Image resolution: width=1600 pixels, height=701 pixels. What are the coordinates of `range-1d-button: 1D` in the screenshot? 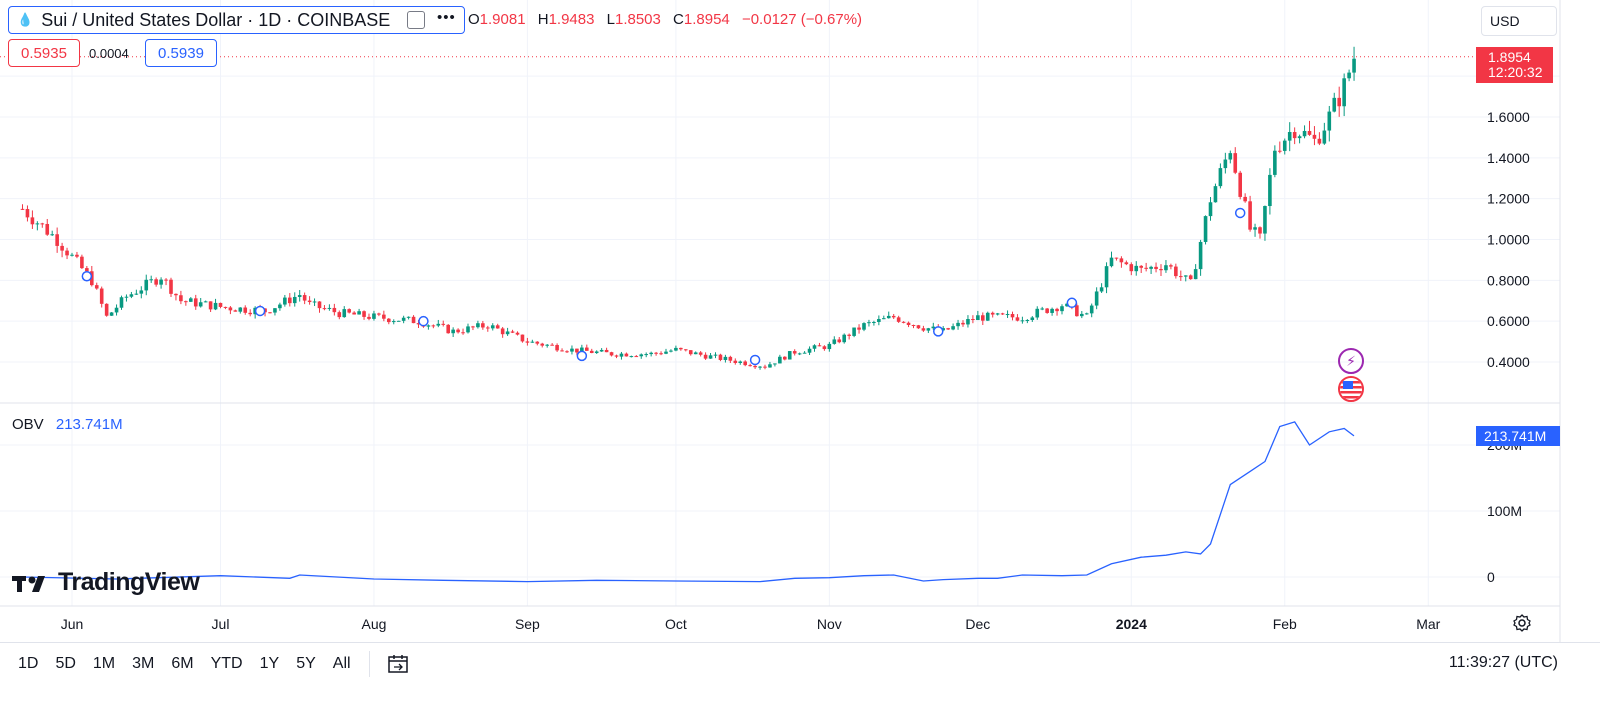 It's located at (28, 663).